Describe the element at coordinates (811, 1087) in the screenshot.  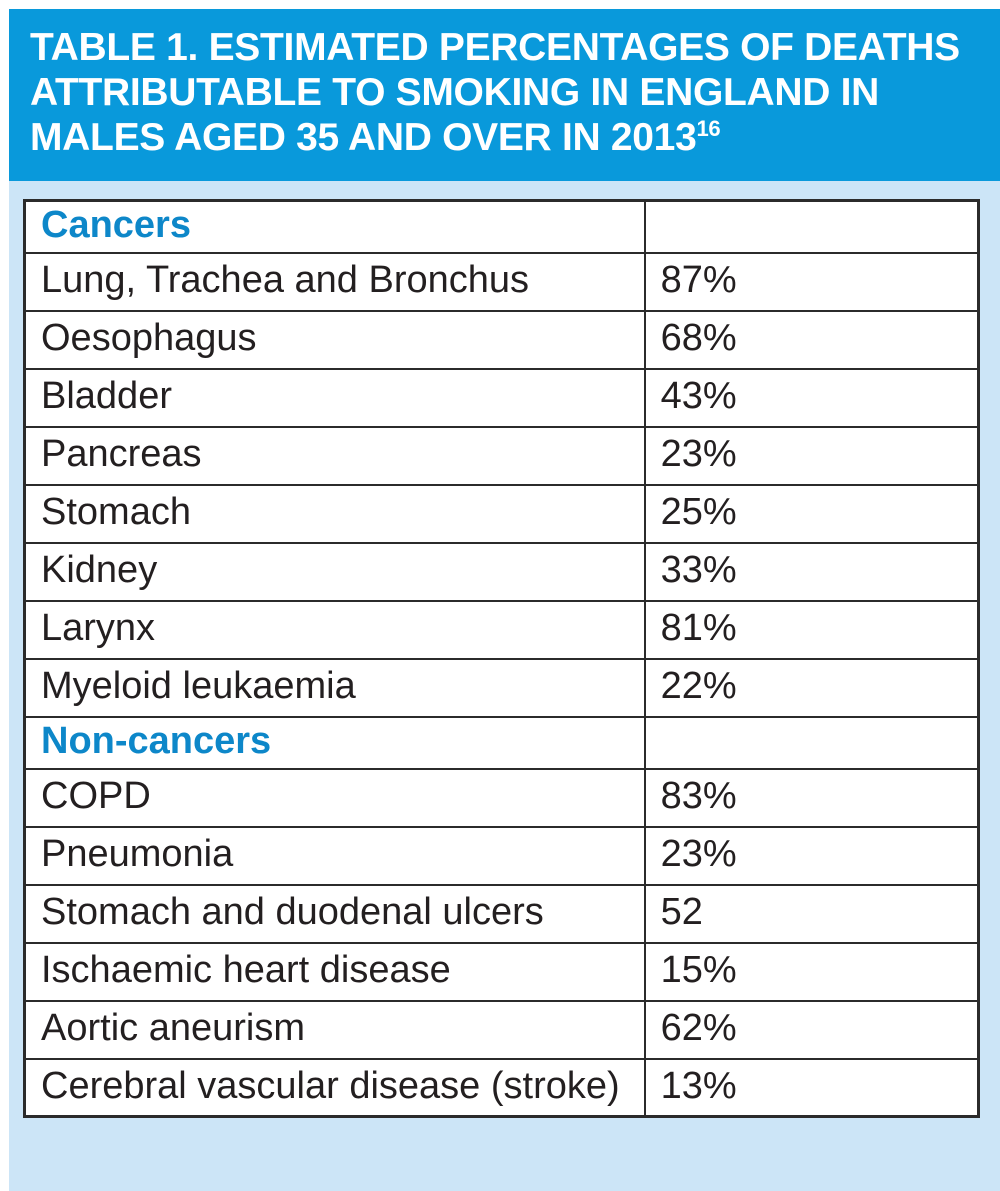
I see `value-cell: 13%` at that location.